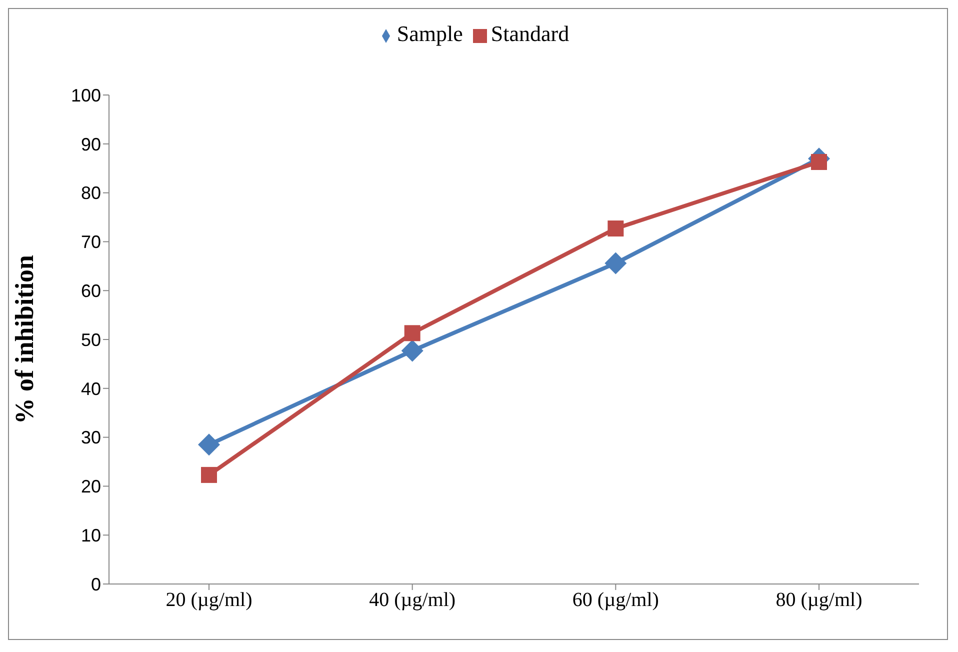 This screenshot has width=958, height=652. Describe the element at coordinates (90, 535) in the screenshot. I see `y-tick-label: 10` at that location.